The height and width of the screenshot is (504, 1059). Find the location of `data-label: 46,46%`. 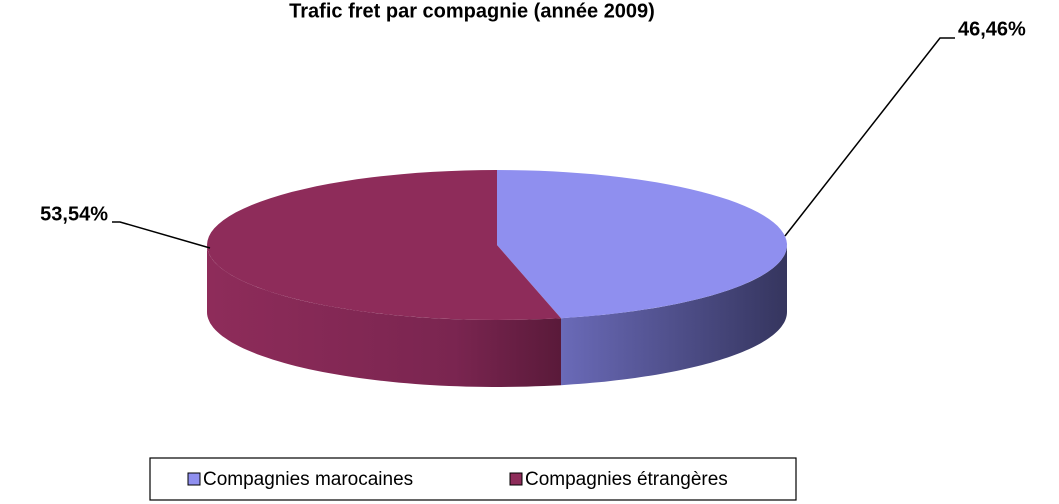

data-label: 46,46% is located at coordinates (992, 29).